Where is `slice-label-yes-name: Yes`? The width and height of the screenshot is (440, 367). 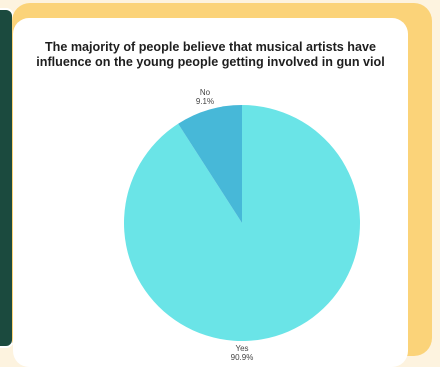 slice-label-yes-name: Yes is located at coordinates (241, 348).